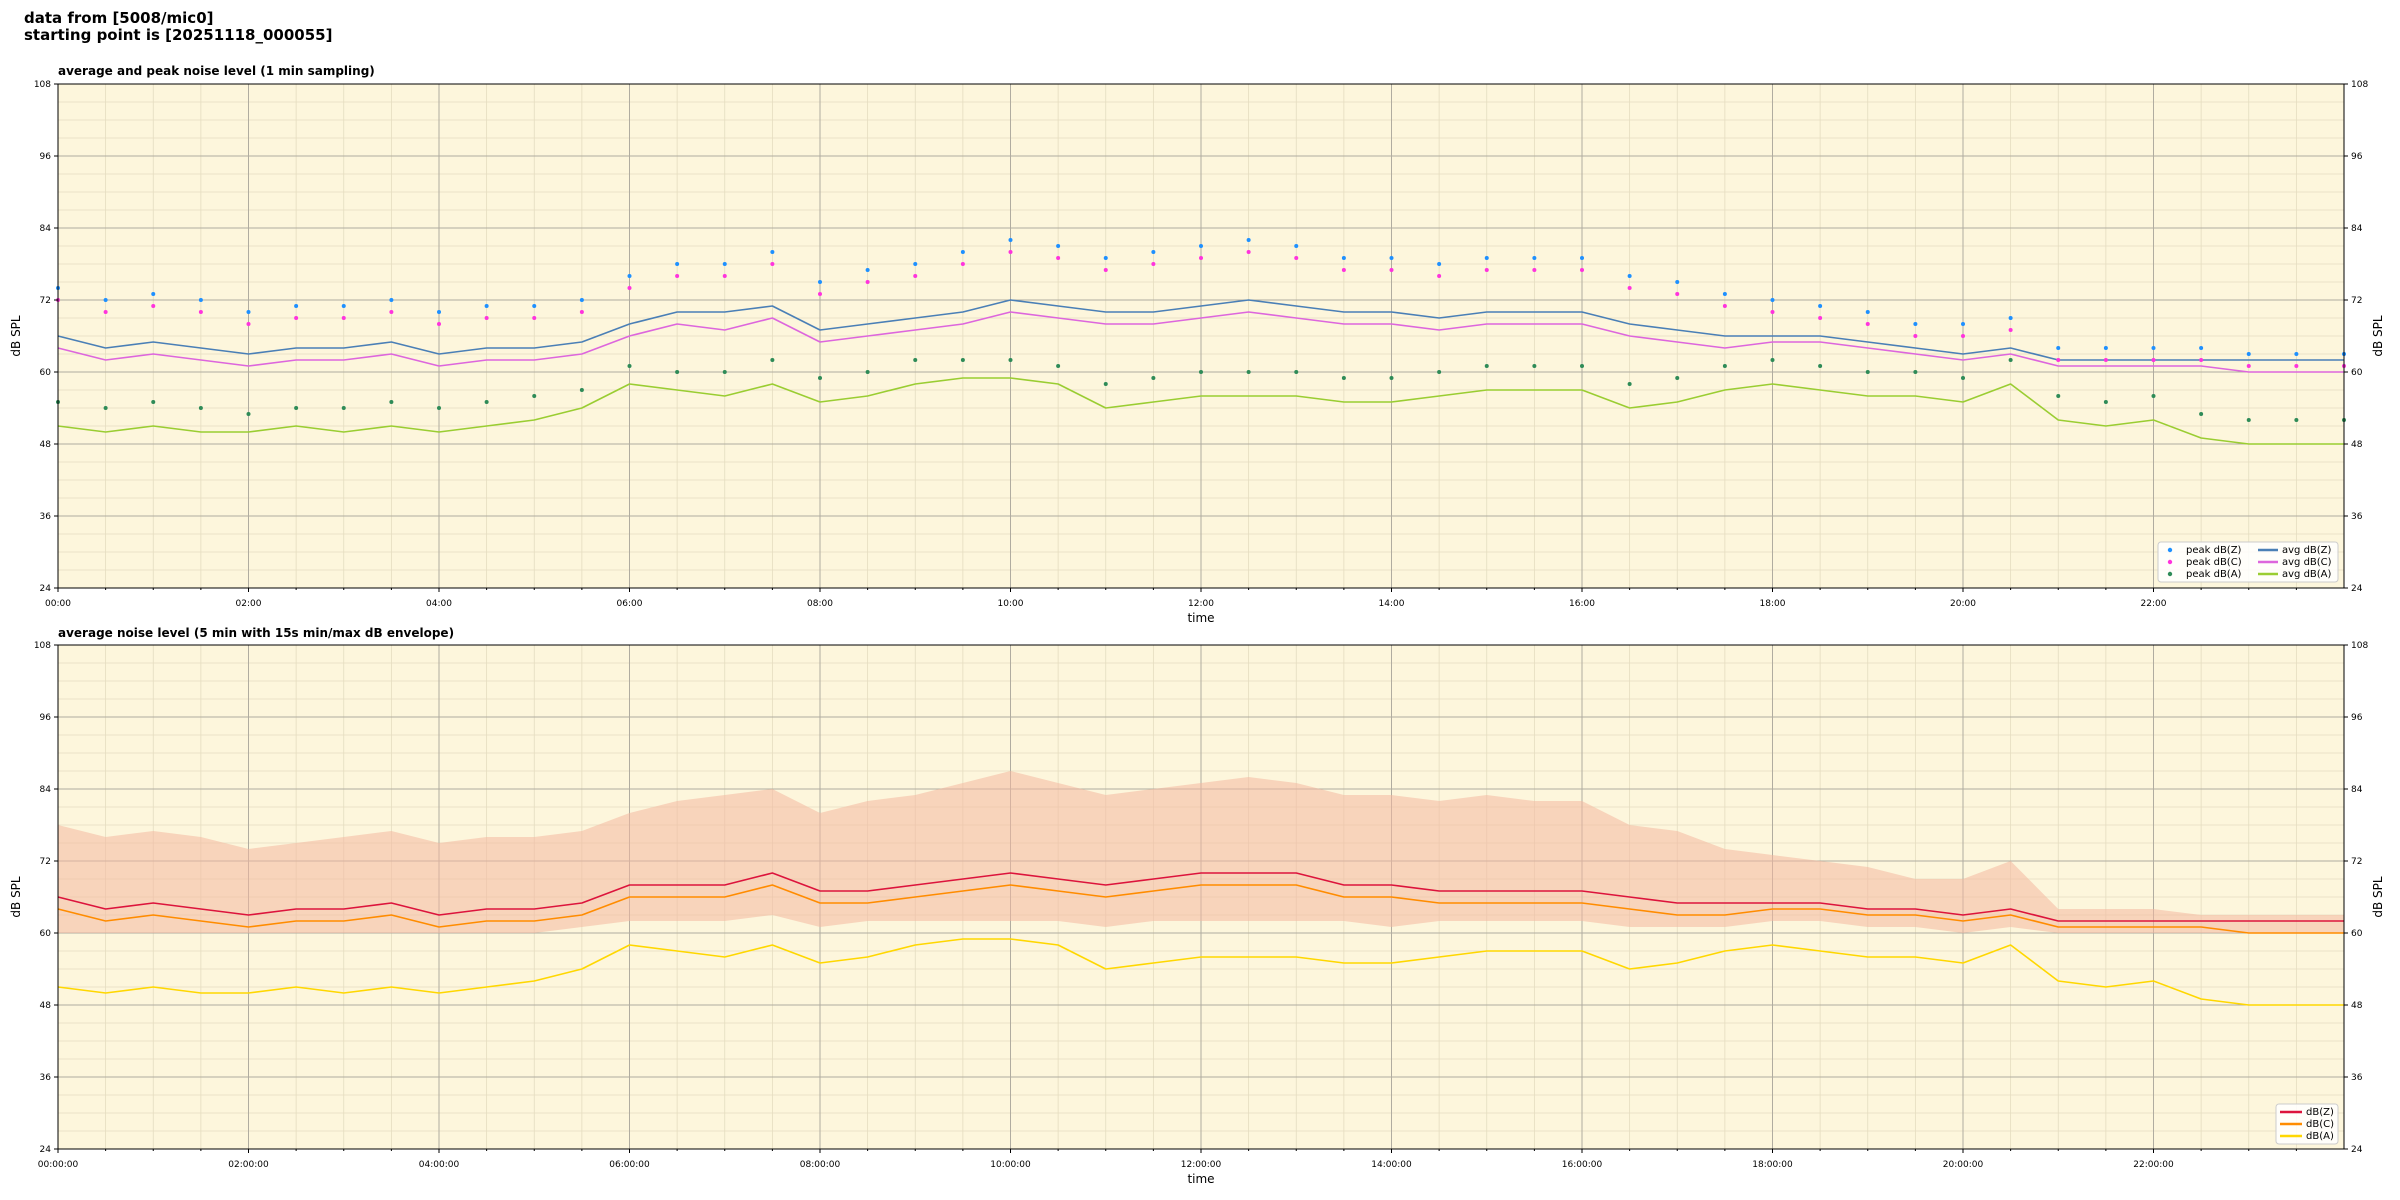  What do you see at coordinates (1200, 618) in the screenshot?
I see `top-xaxis-label: time` at bounding box center [1200, 618].